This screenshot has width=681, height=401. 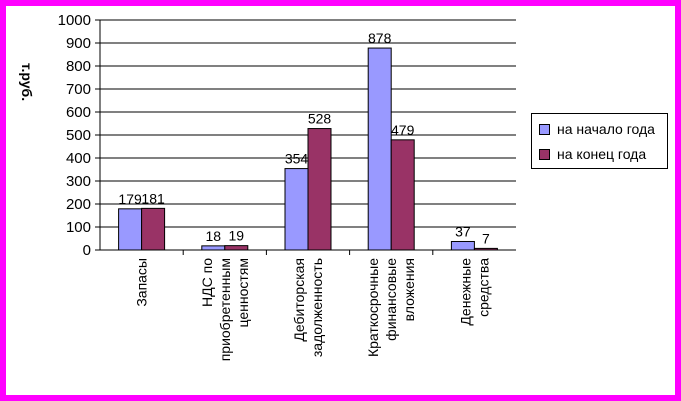 I want to click on category-label: Краткосрочные, so click(x=373, y=307).